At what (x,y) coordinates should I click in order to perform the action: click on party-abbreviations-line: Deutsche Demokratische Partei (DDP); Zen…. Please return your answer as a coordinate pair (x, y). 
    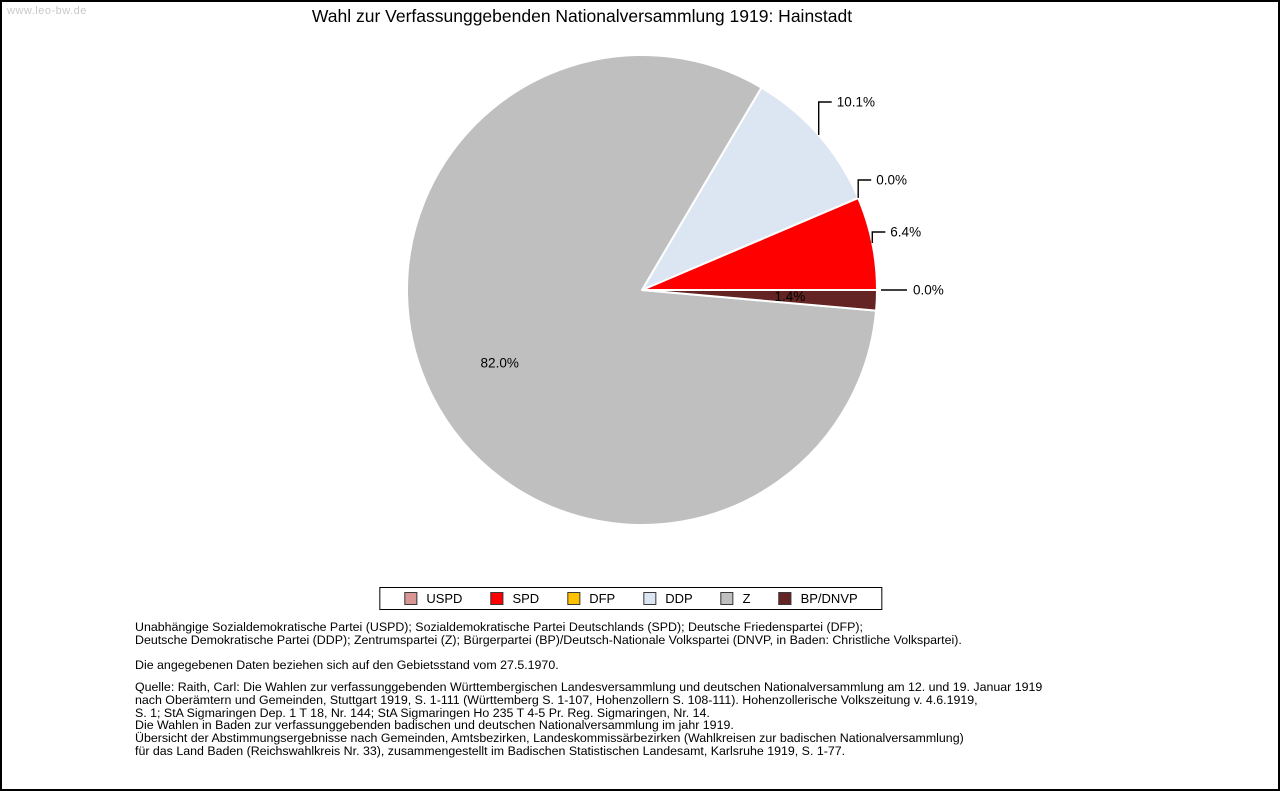
    Looking at the image, I should click on (548, 639).